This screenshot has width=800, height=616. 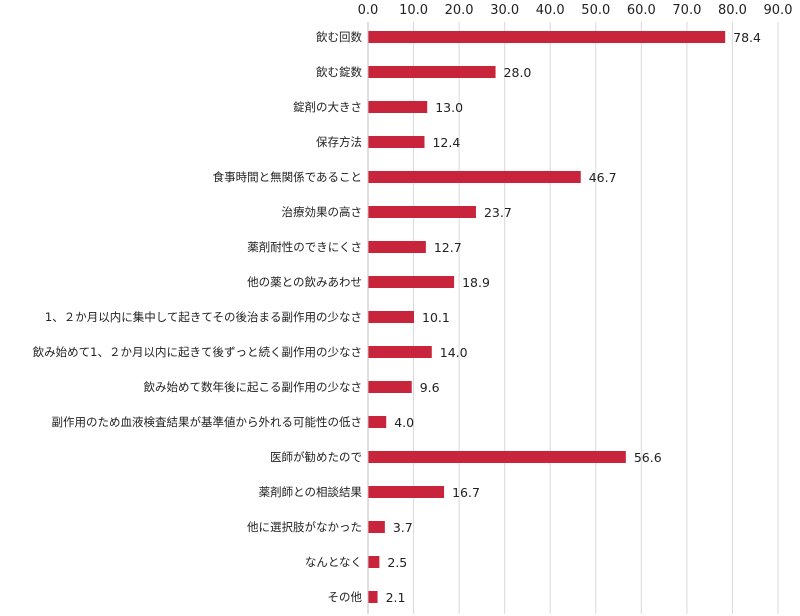 I want to click on value-label: 78.4, so click(x=747, y=37).